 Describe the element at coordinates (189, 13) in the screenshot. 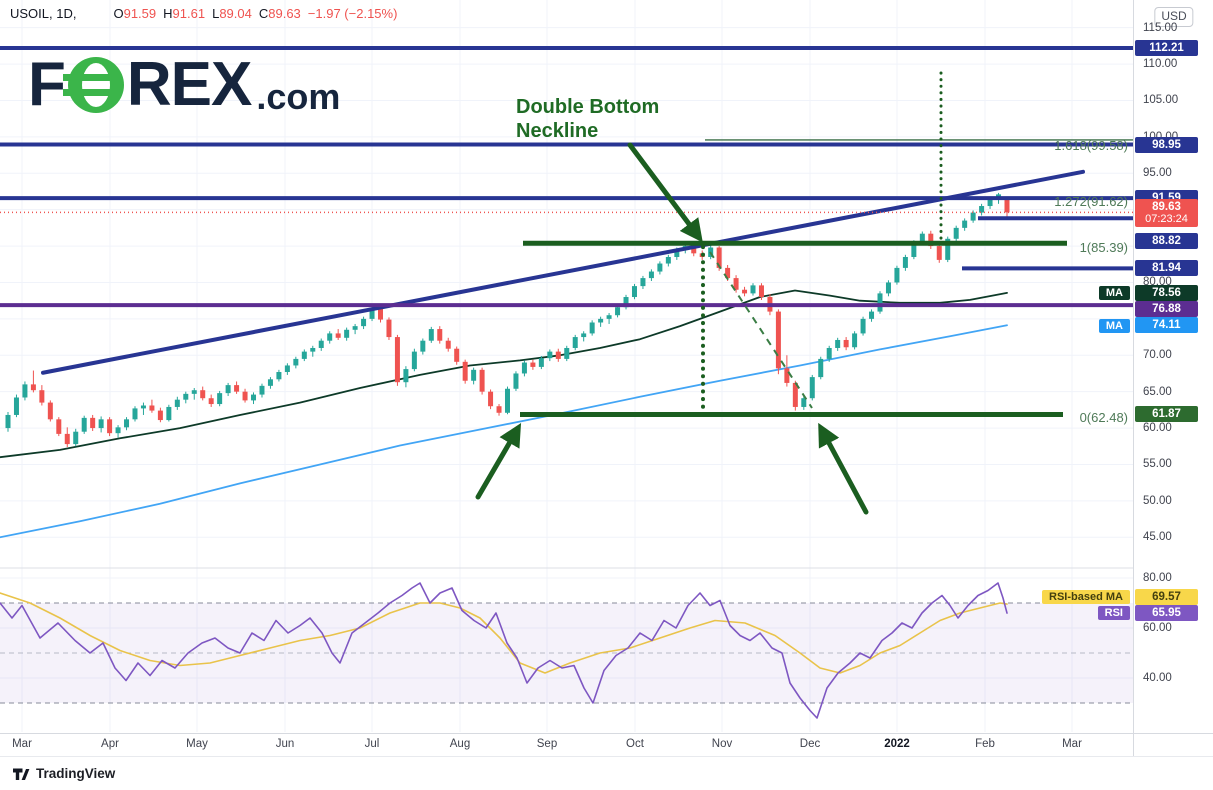

I see `high-value: 91.61` at that location.